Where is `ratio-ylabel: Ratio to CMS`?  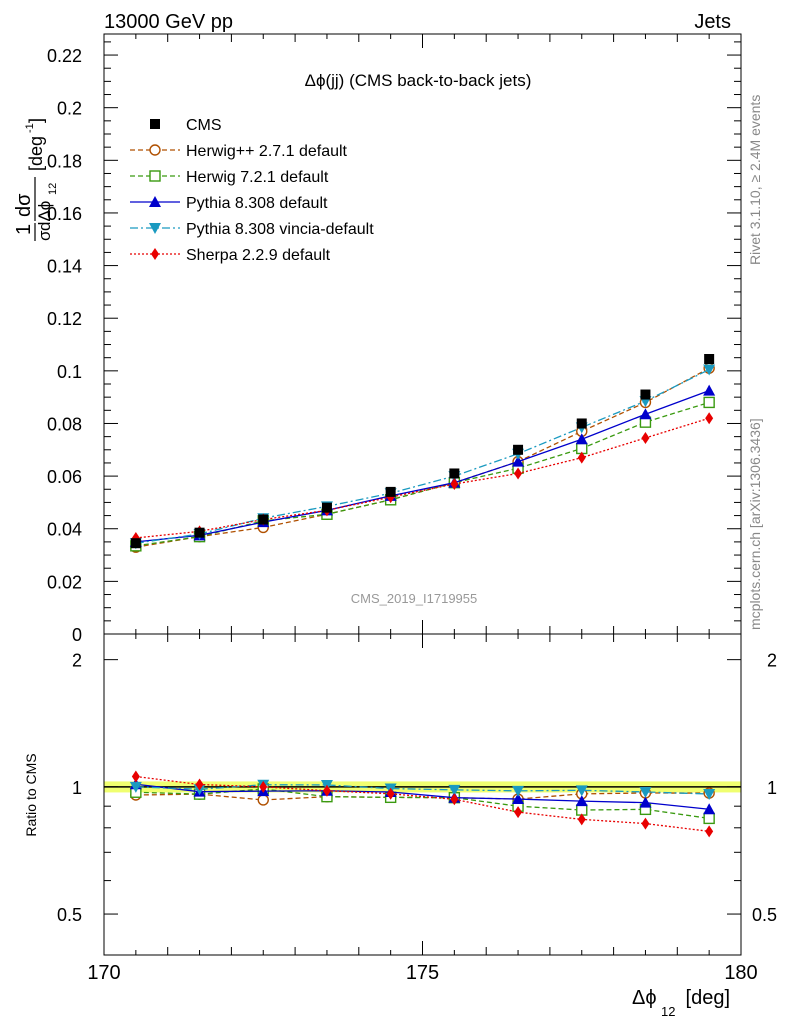 ratio-ylabel: Ratio to CMS is located at coordinates (31, 794).